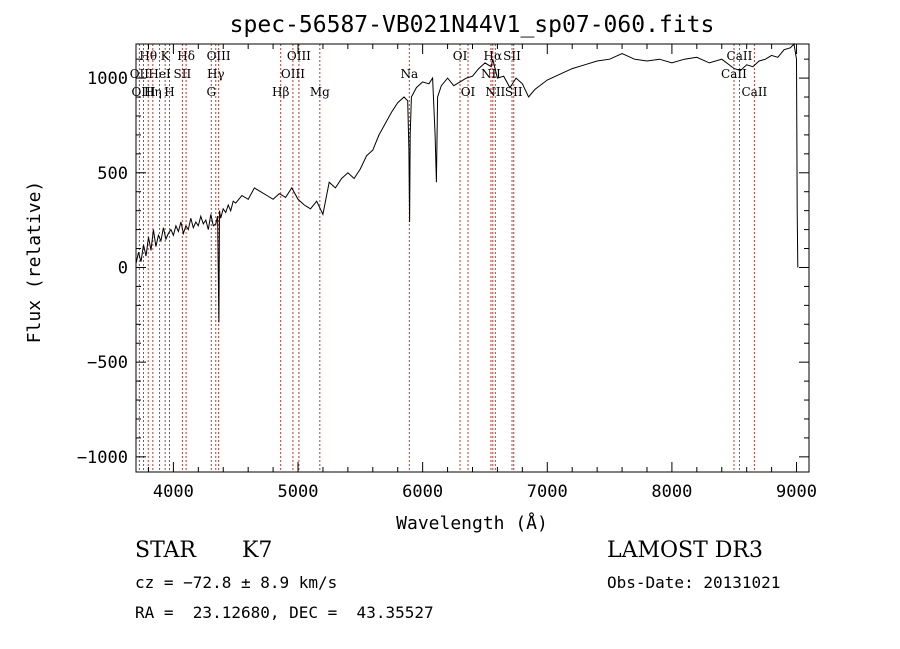 The width and height of the screenshot is (900, 649). I want to click on line-marker-label: Hδ, so click(186, 56).